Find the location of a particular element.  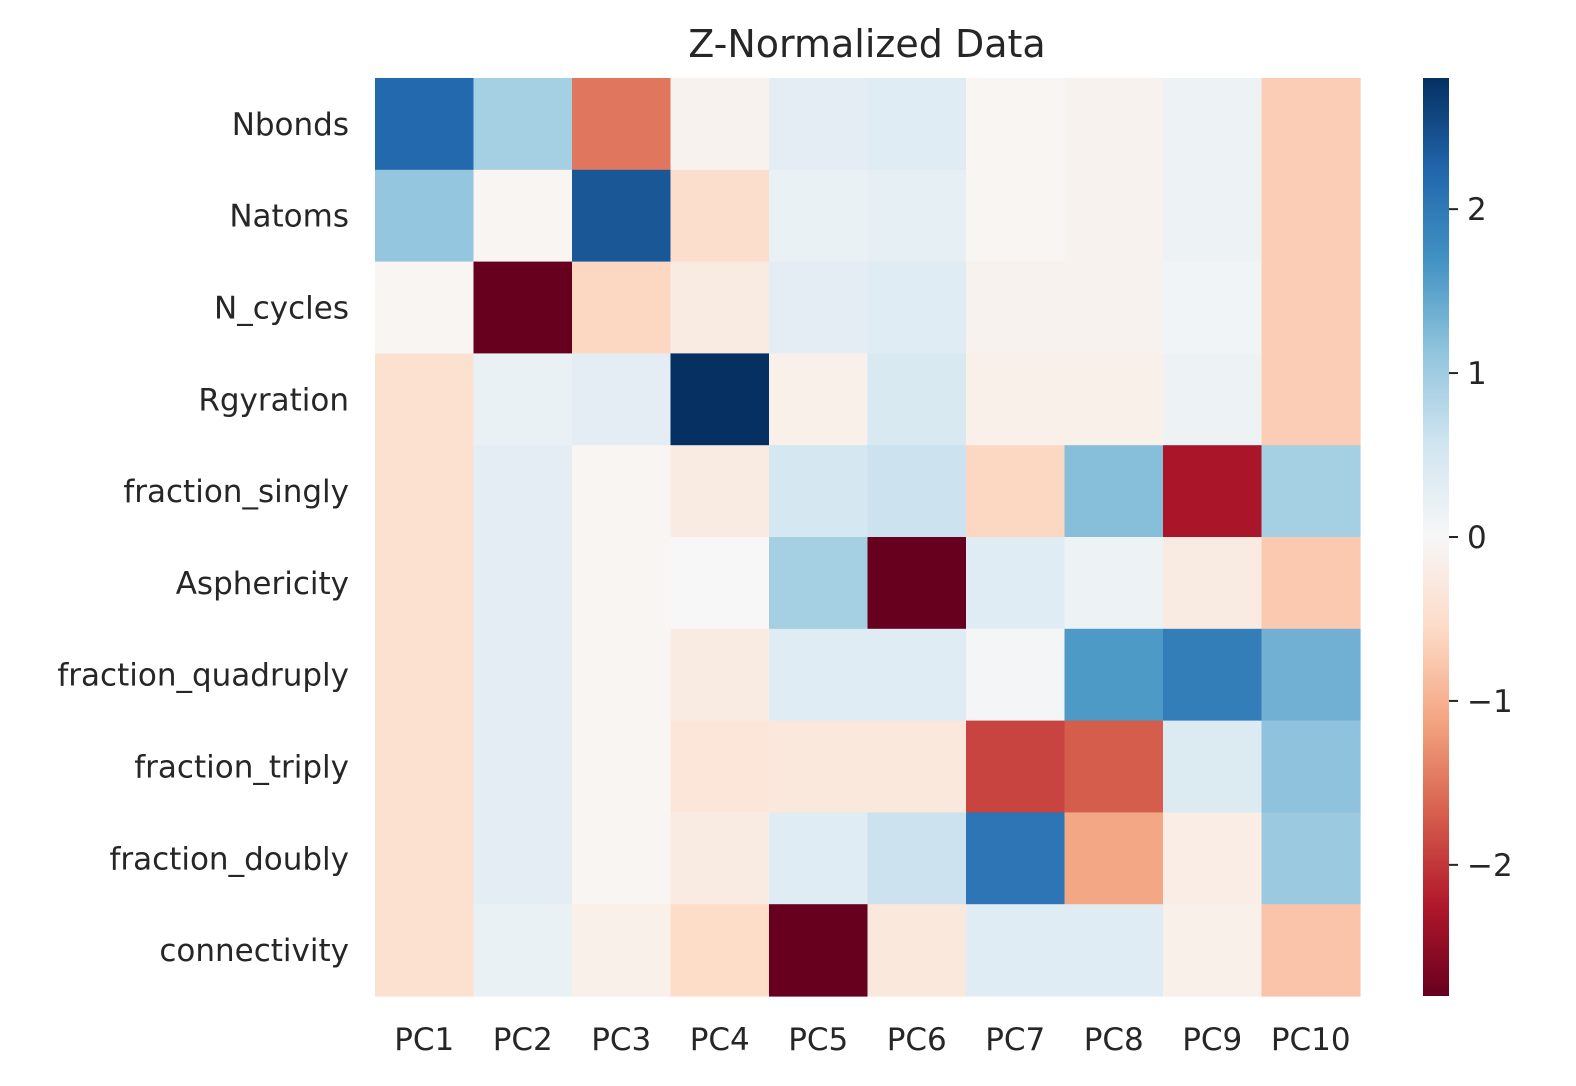

heatmap-cell-connectivity-PC4 is located at coordinates (720, 950).